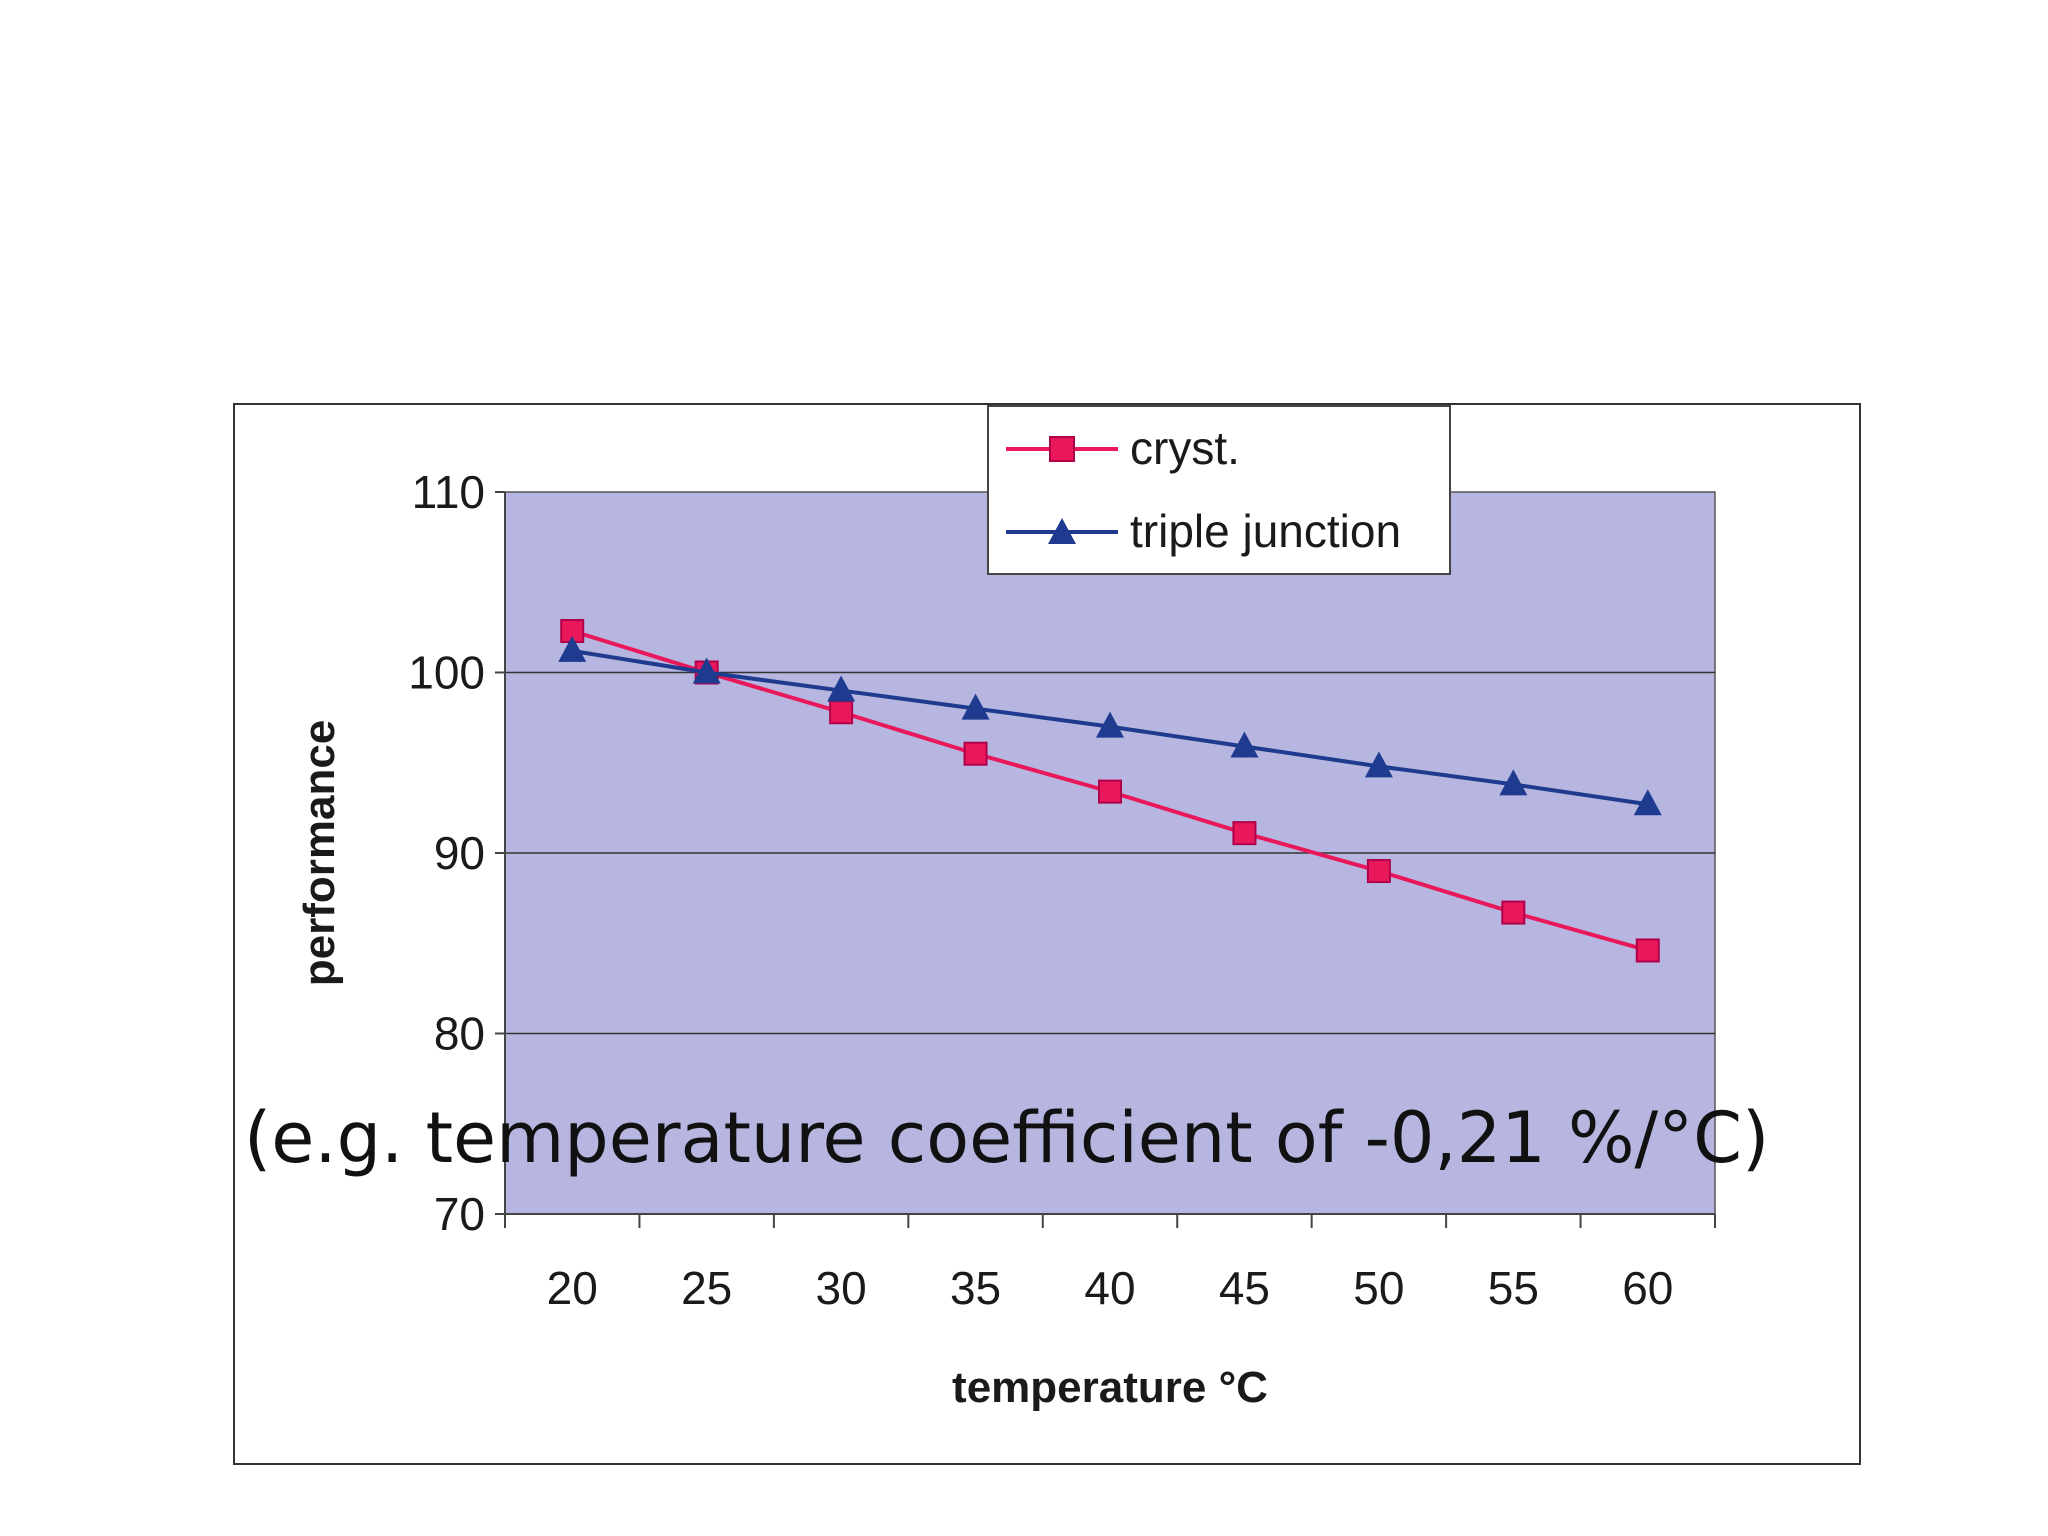 The height and width of the screenshot is (1536, 2048). I want to click on x-tick-label: 35, so click(975, 1288).